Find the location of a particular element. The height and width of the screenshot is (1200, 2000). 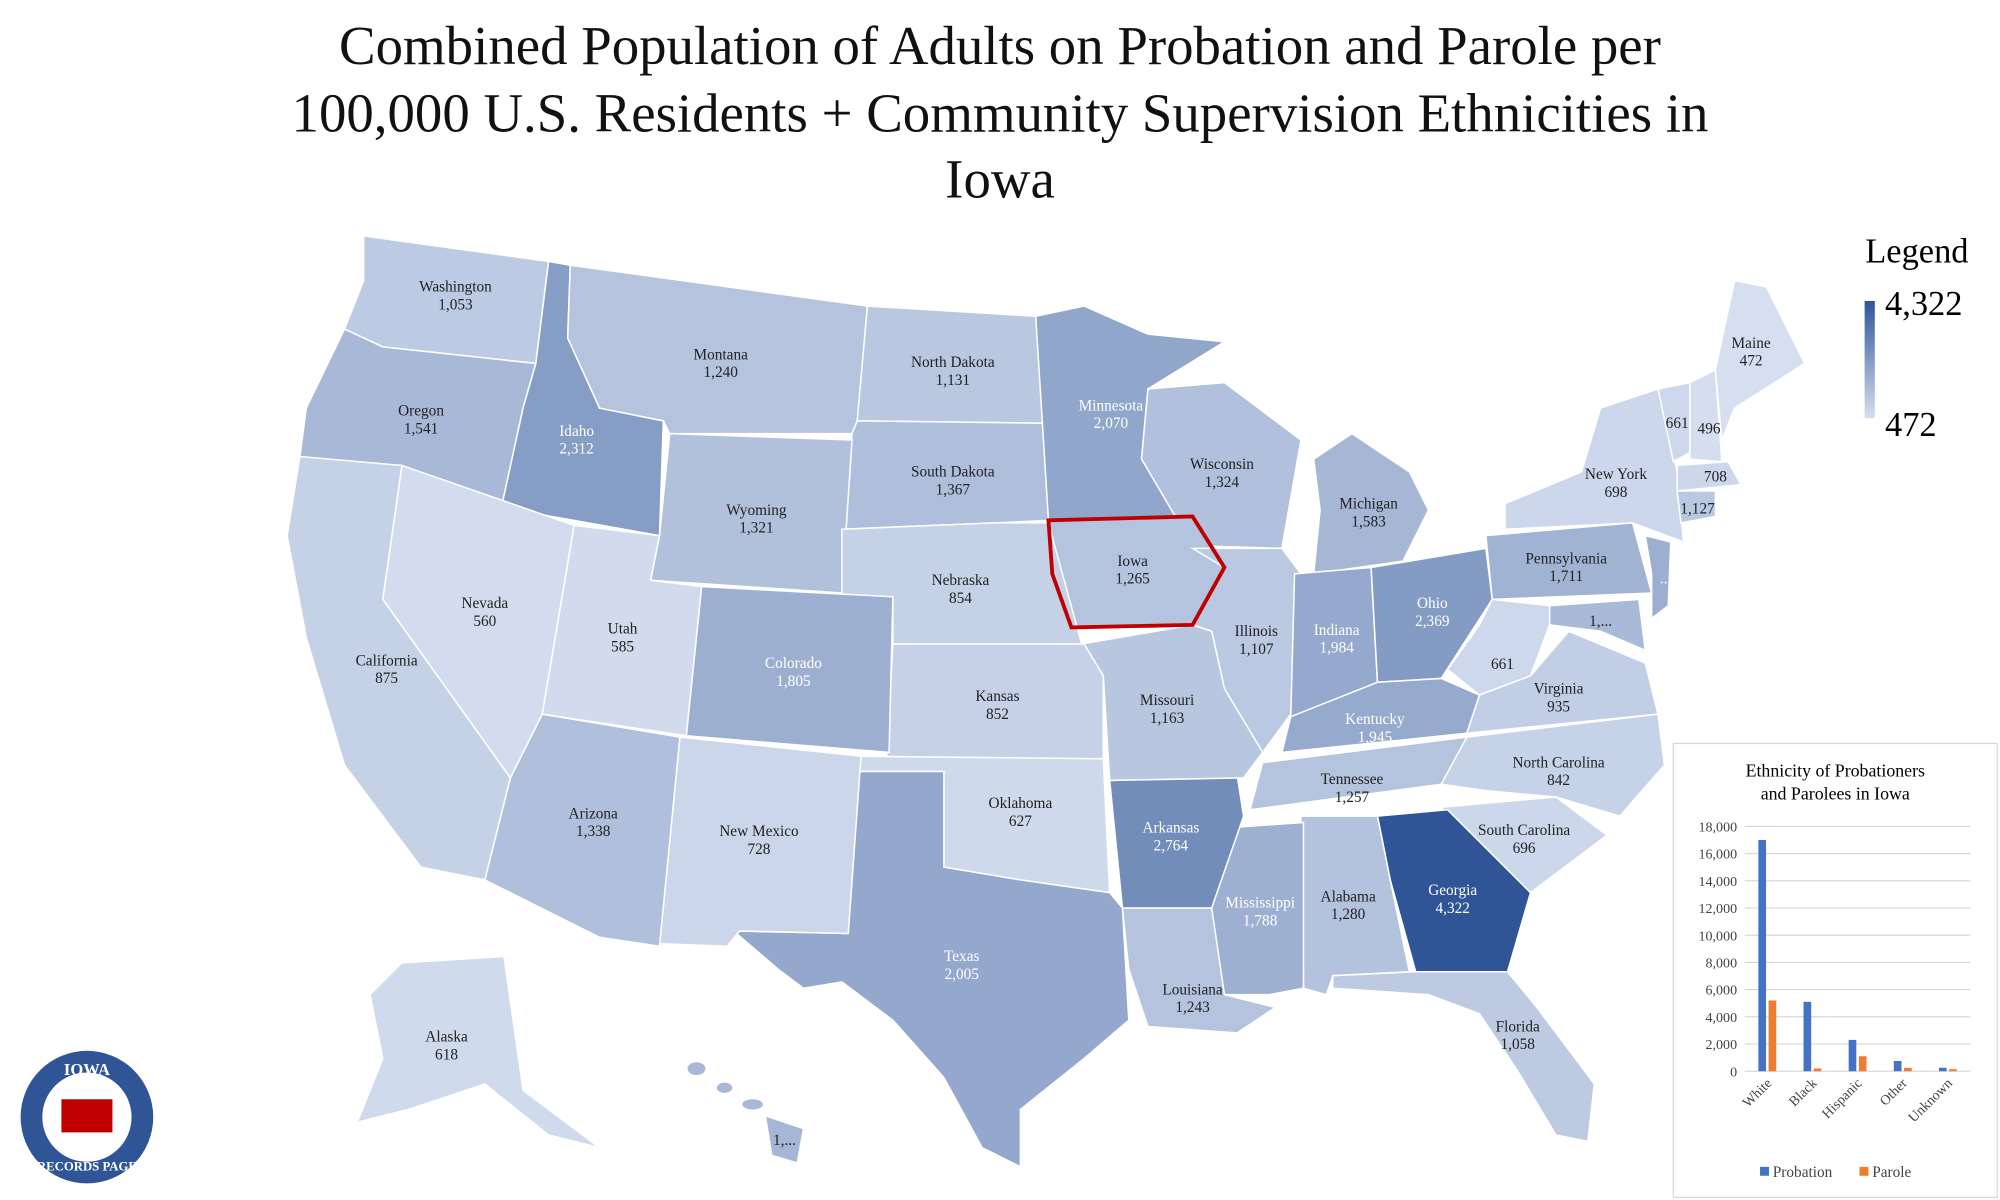

state-value: 1,163 is located at coordinates (1167, 718).